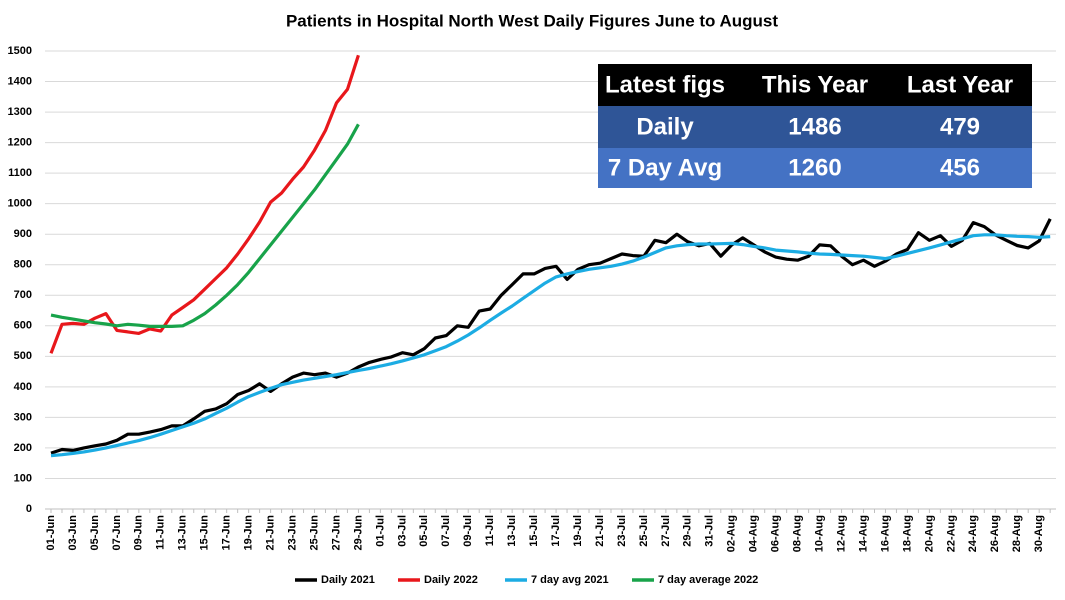 Image resolution: width=1065 pixels, height=600 pixels. Describe the element at coordinates (556, 531) in the screenshot. I see `x-tick-label: 17-Jul` at that location.